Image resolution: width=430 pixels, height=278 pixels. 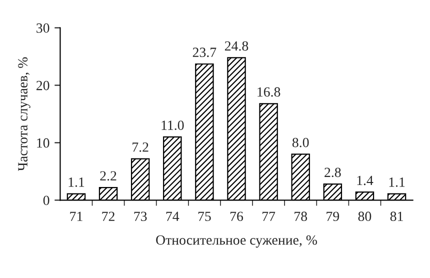 I want to click on x-tick-label: 76, so click(x=237, y=217).